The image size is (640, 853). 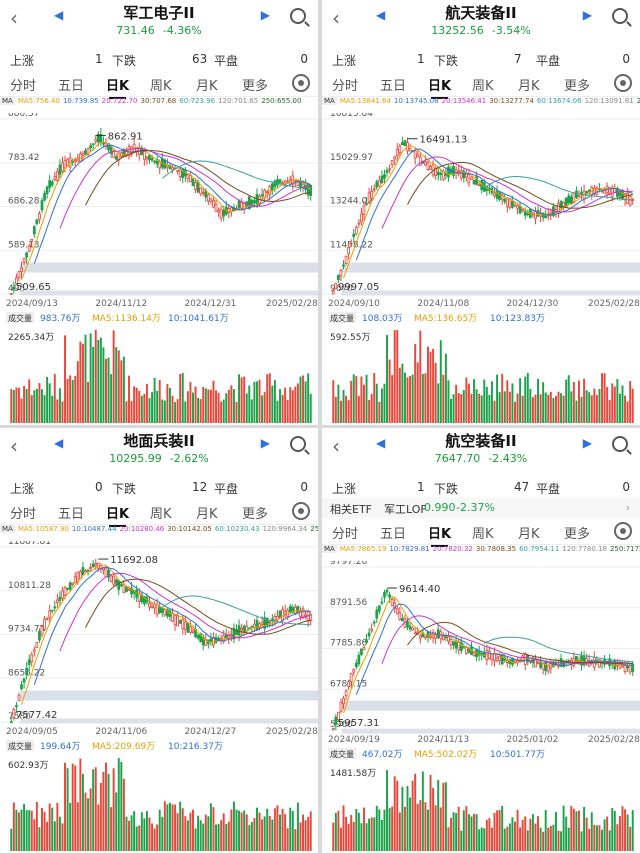 I want to click on related-etf-bar: 相关ETF 军工LOF 0.990 -2.37% ›, so click(x=481, y=508).